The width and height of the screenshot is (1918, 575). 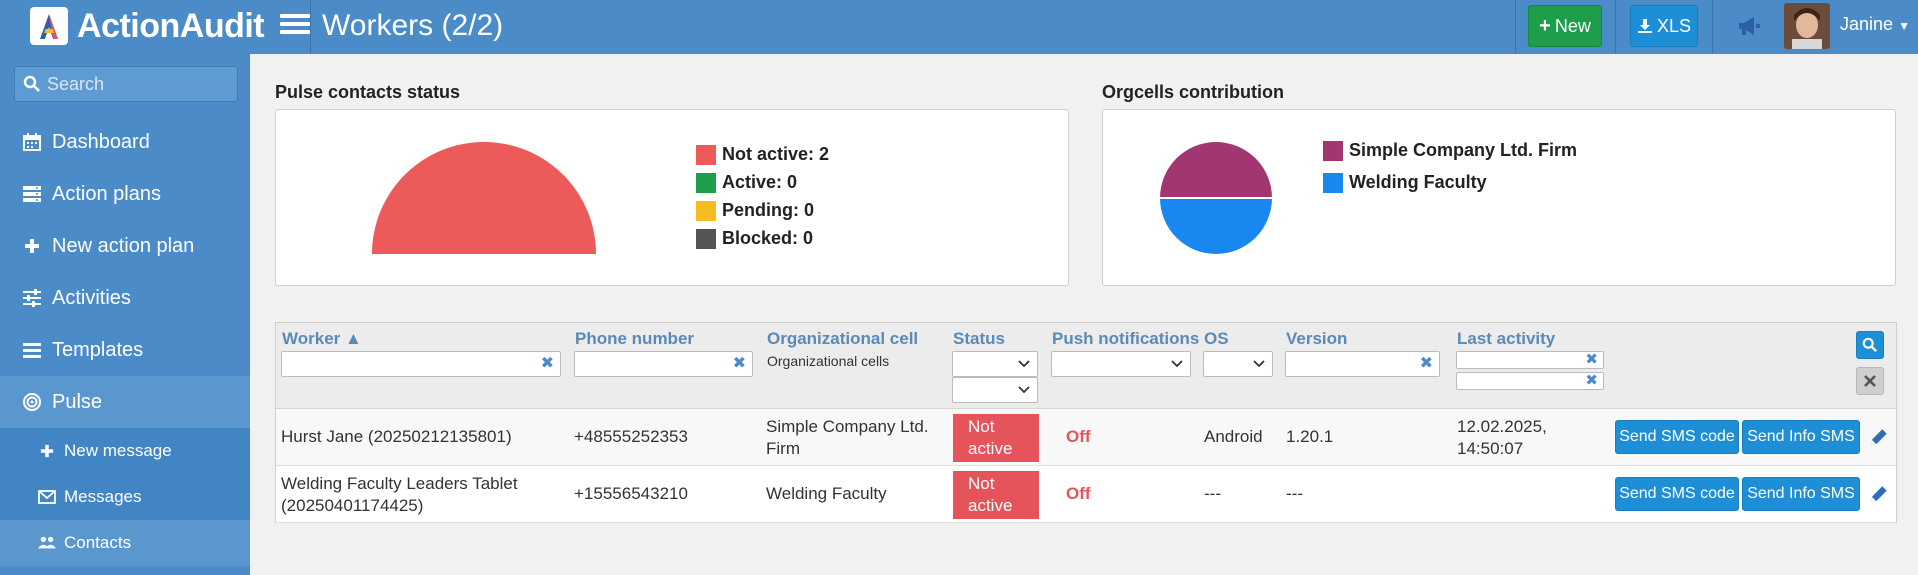 What do you see at coordinates (421, 364) in the screenshot?
I see `worker-filter-input: ✖` at bounding box center [421, 364].